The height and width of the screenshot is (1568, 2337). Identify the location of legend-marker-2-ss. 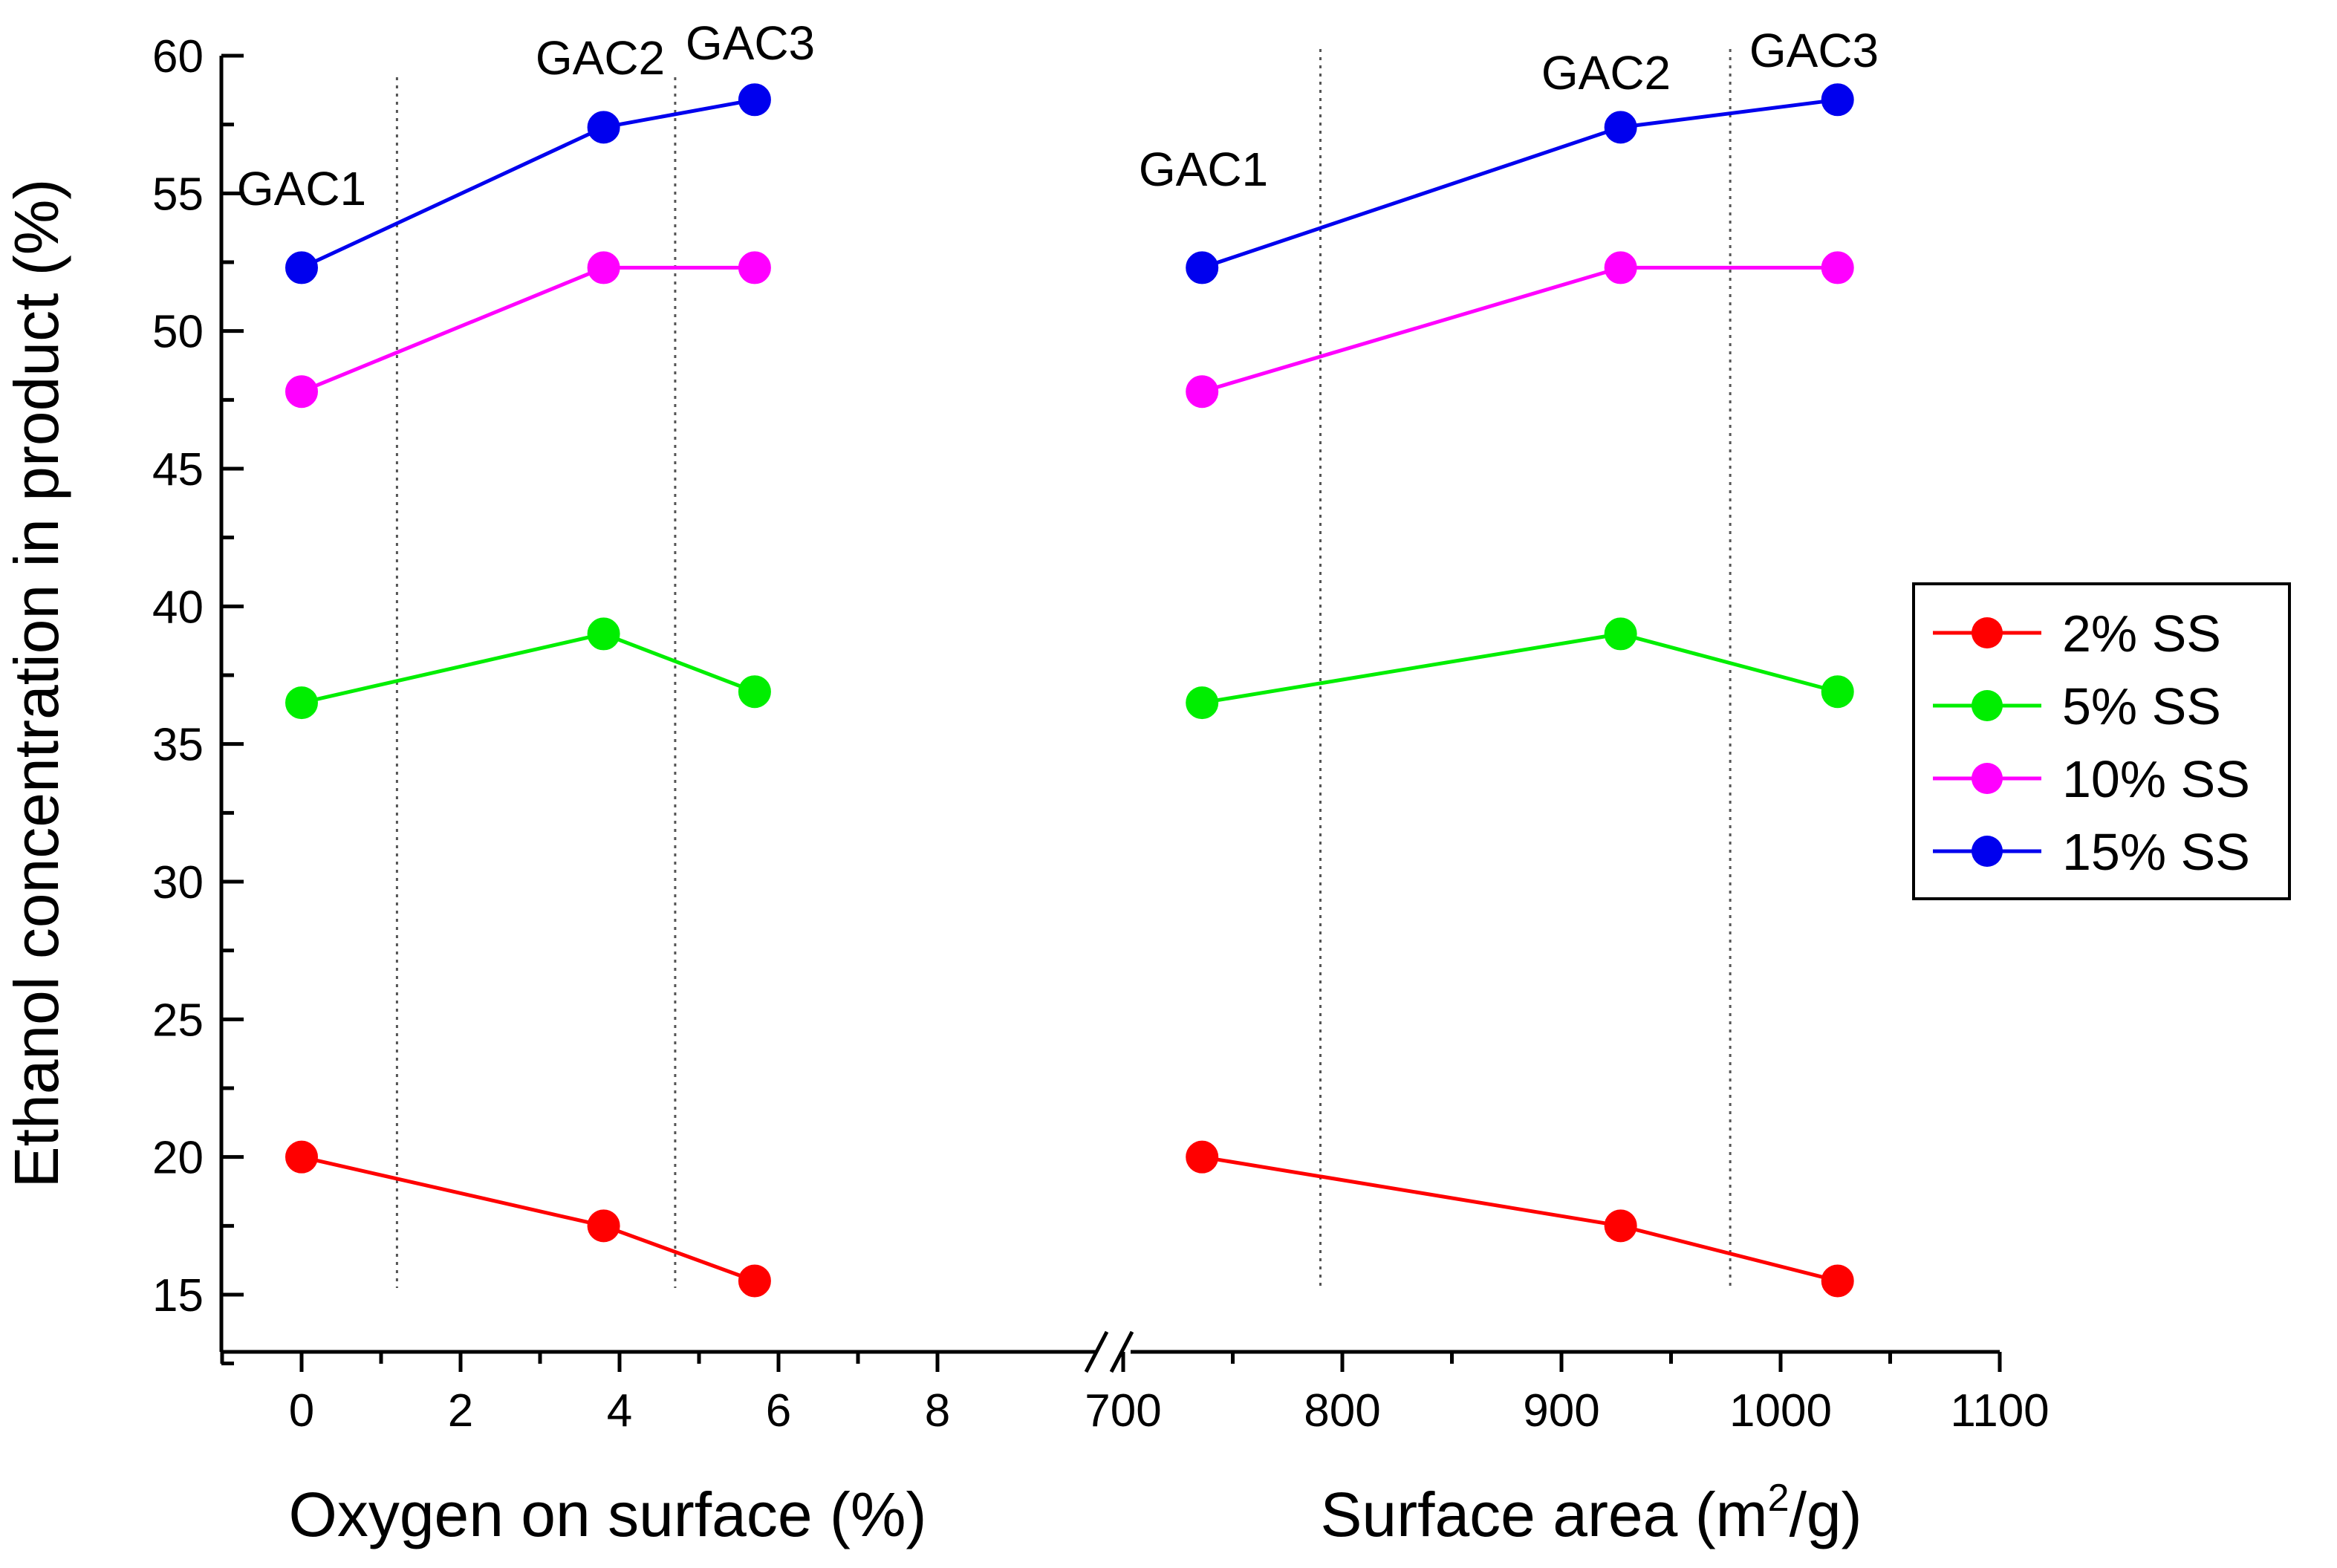
(1988, 633).